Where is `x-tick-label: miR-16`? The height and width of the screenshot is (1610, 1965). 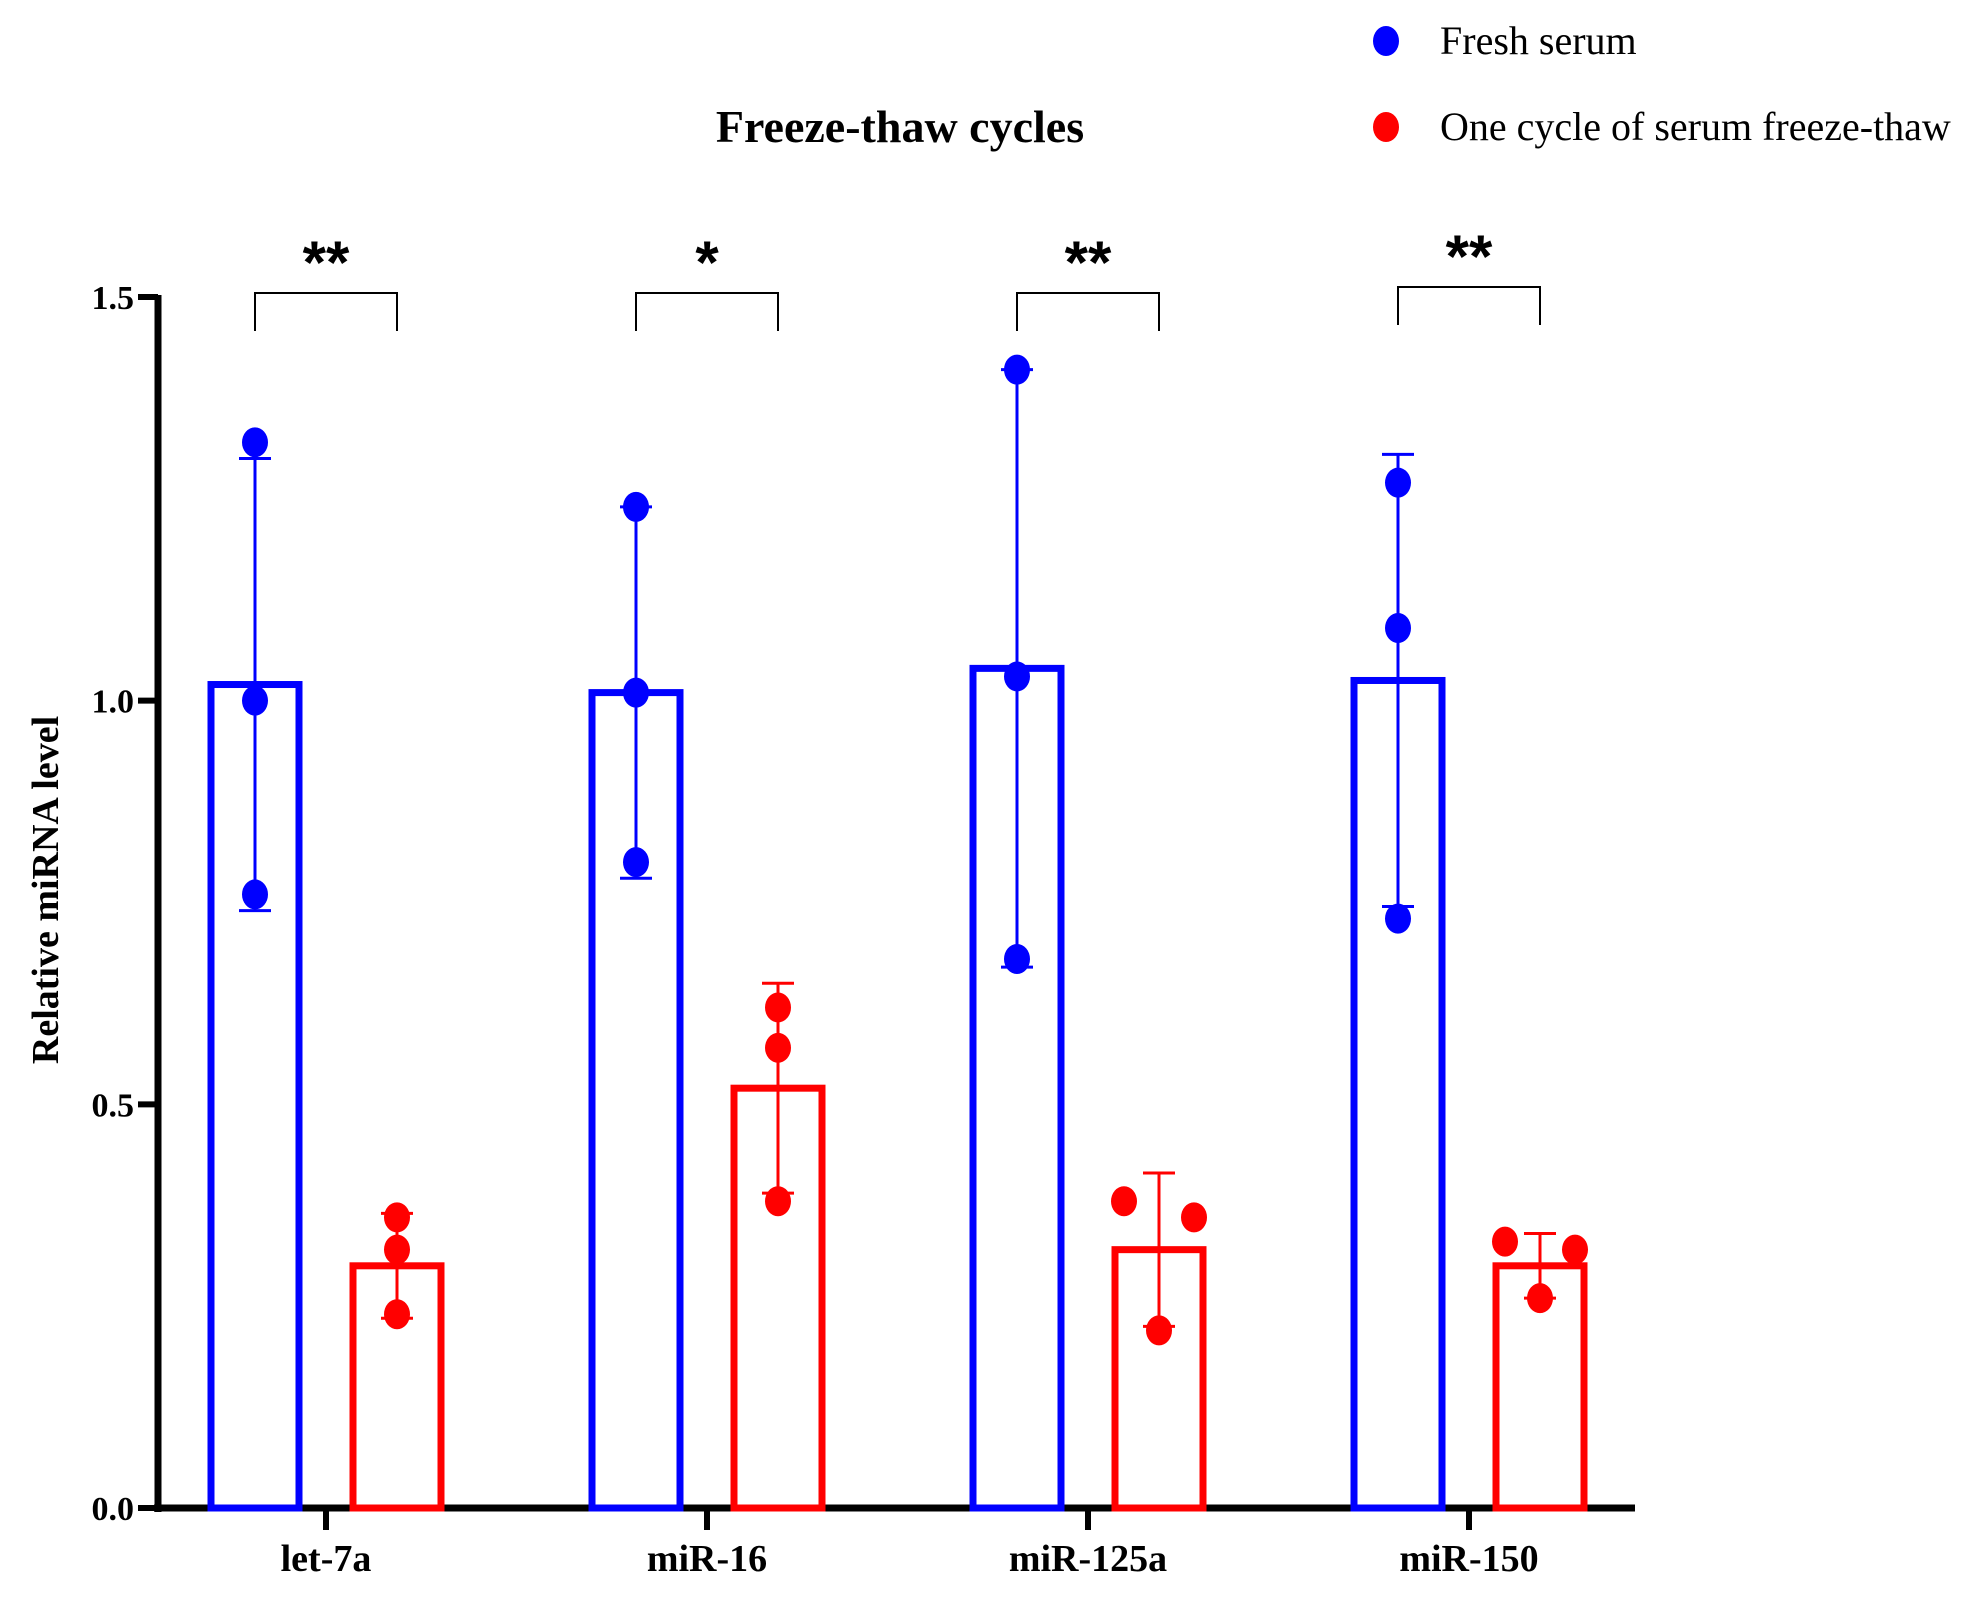
x-tick-label: miR-16 is located at coordinates (707, 1559).